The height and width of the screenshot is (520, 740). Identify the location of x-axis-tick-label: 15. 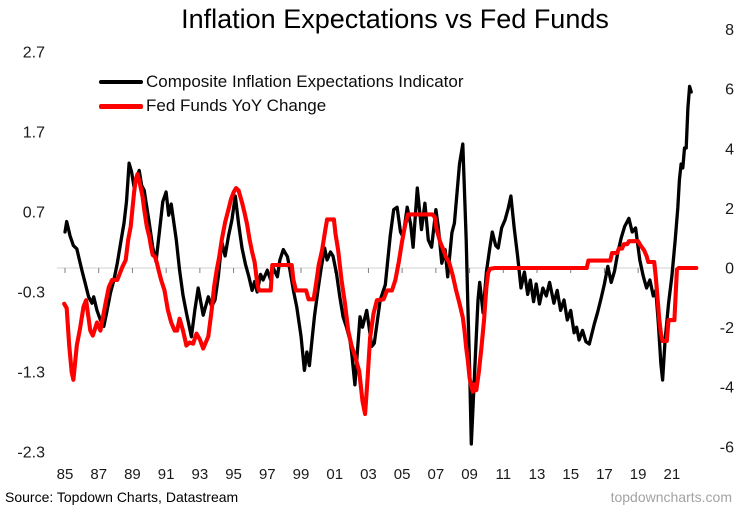
(570, 474).